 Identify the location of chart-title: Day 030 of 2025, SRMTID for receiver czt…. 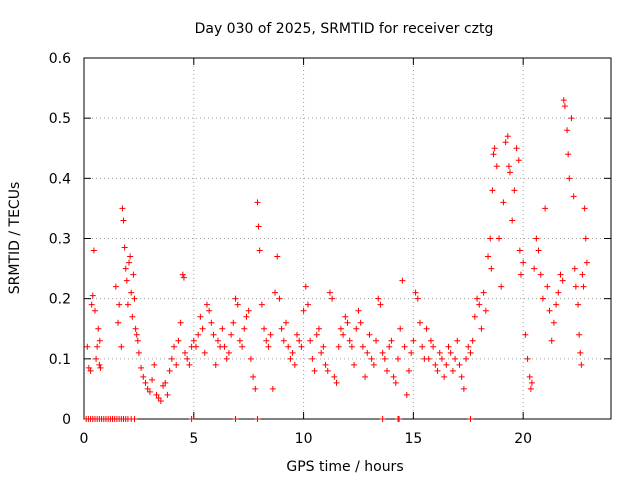
(344, 29).